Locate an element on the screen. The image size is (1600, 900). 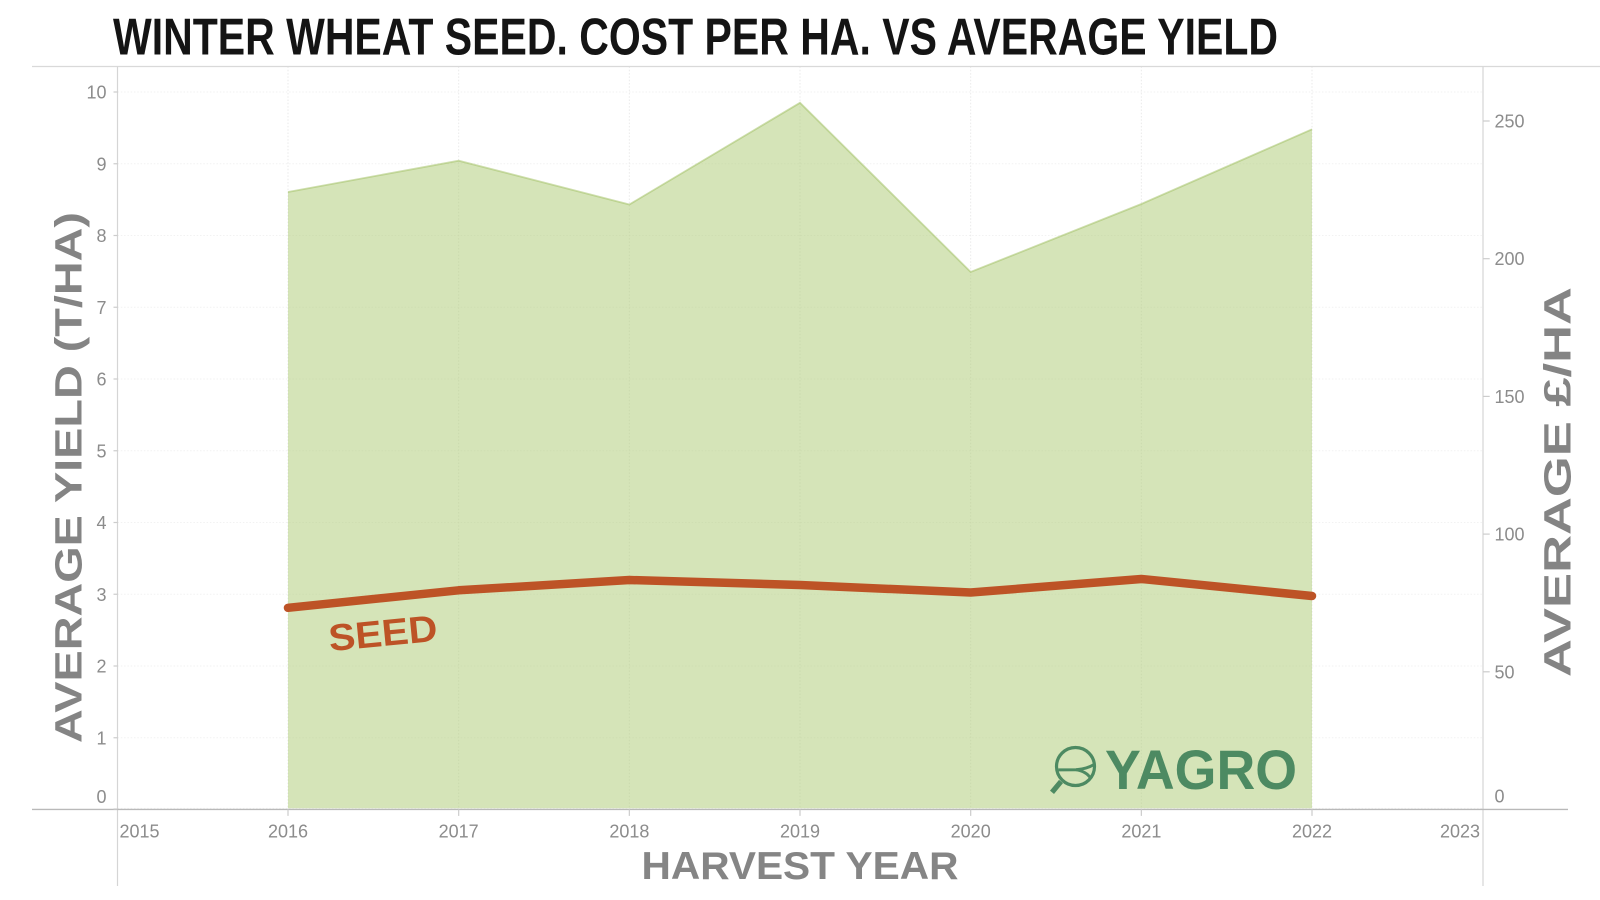
svg-text: 250 is located at coordinates (1510, 122).